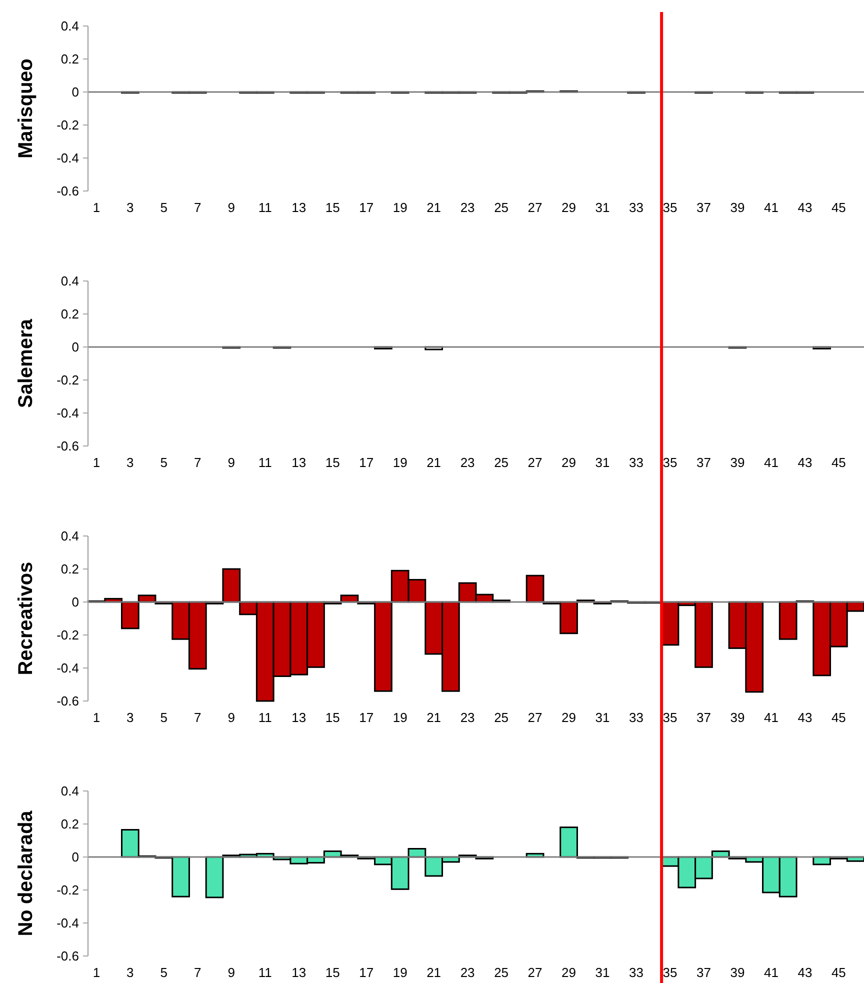  What do you see at coordinates (26, 873) in the screenshot?
I see `y-axis-title: No declarada` at bounding box center [26, 873].